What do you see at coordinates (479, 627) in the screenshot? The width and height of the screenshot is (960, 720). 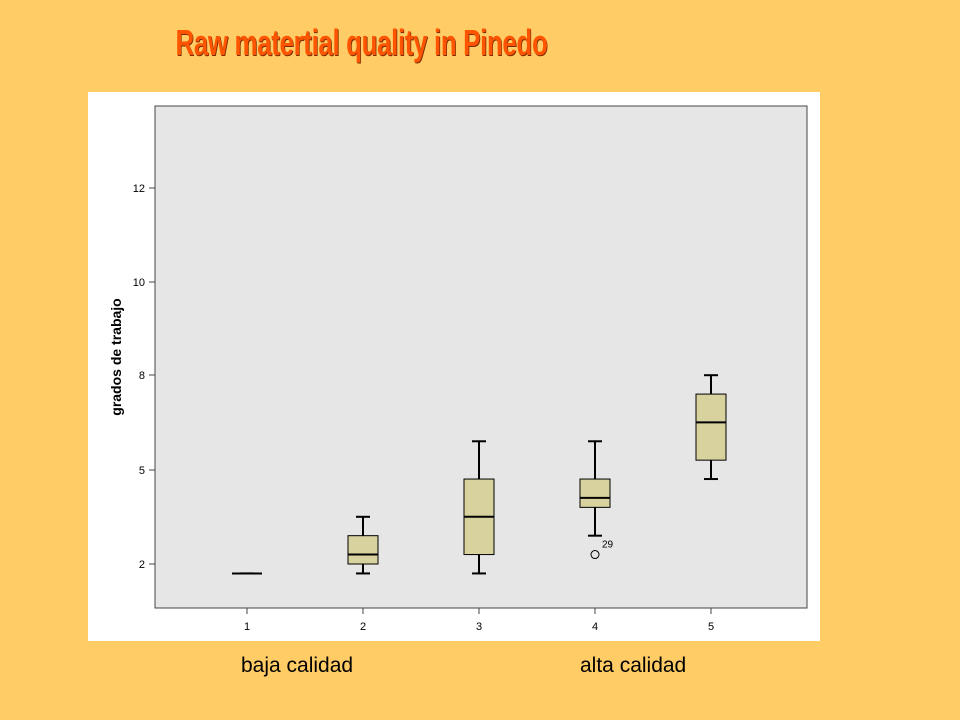 I see `x-tick-label: 3` at bounding box center [479, 627].